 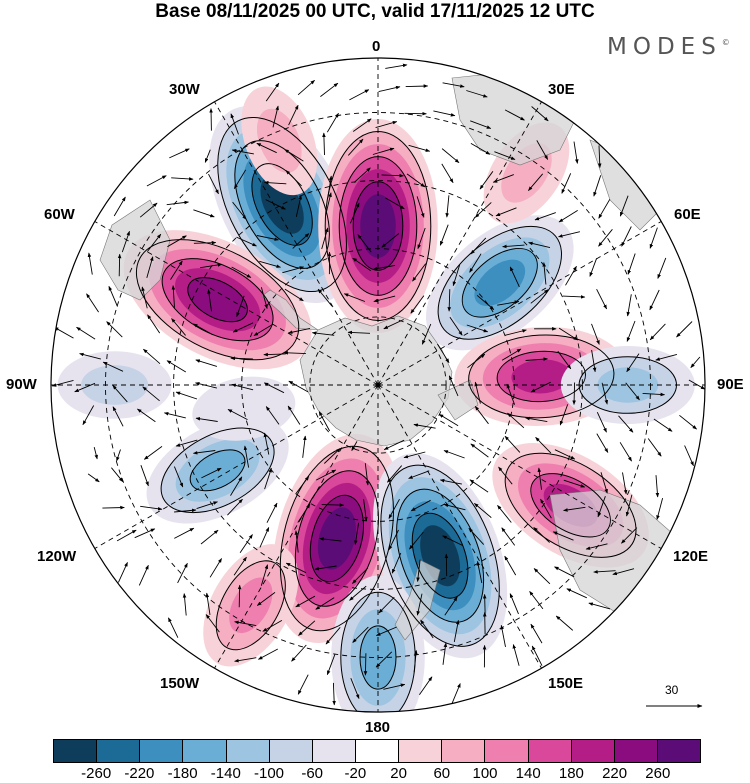 I want to click on colorbar-tick-label: 100, so click(x=485, y=773).